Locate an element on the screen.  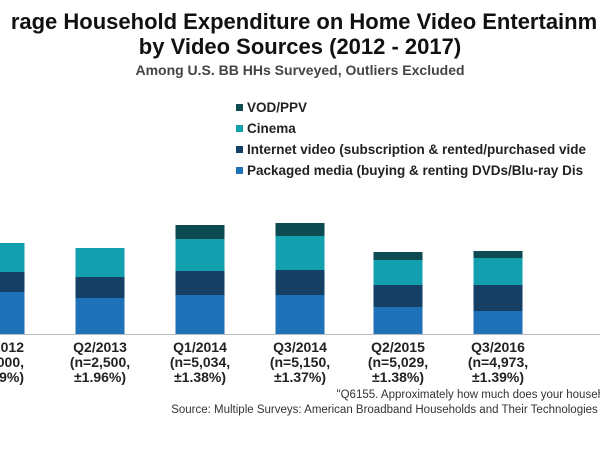
category-label-line: ±1.39%) is located at coordinates (498, 377).